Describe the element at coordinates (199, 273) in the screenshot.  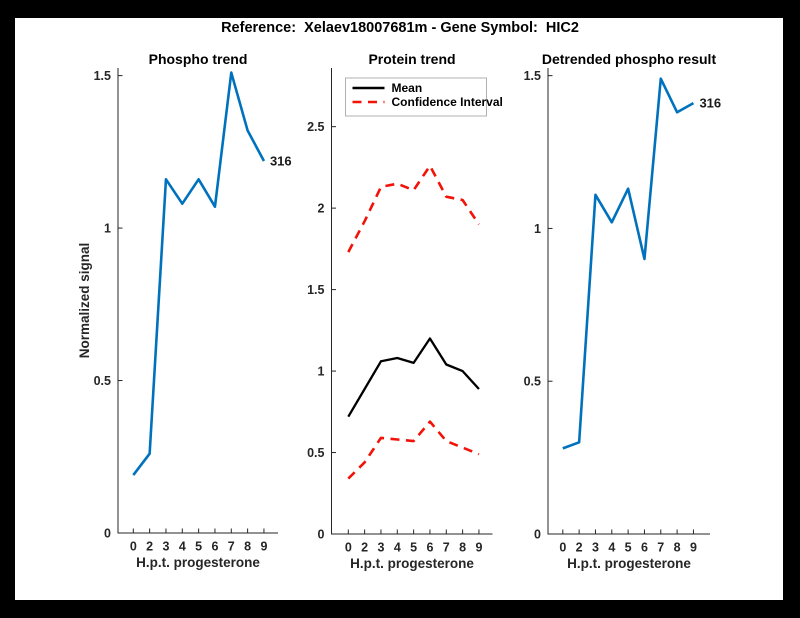
I see `series-line-phospho-signal` at that location.